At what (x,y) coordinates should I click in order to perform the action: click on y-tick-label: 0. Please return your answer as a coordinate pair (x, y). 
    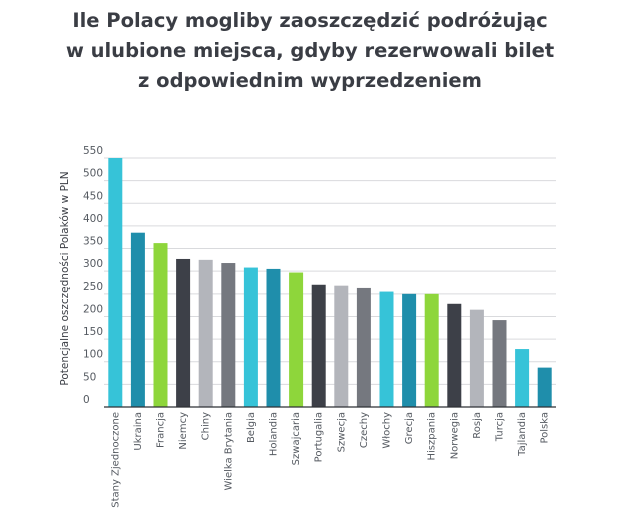
    Looking at the image, I should click on (86, 400).